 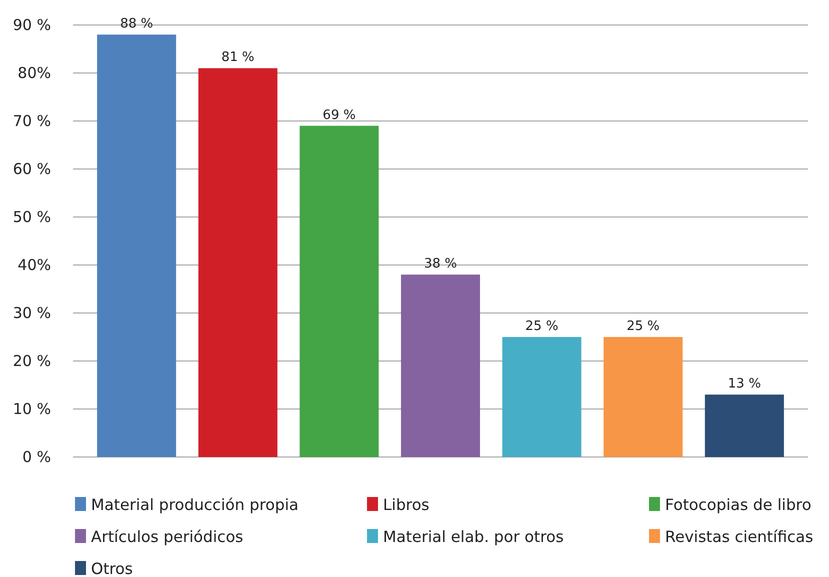 What do you see at coordinates (31, 25) in the screenshot?
I see `y-tick-label: 90 %` at bounding box center [31, 25].